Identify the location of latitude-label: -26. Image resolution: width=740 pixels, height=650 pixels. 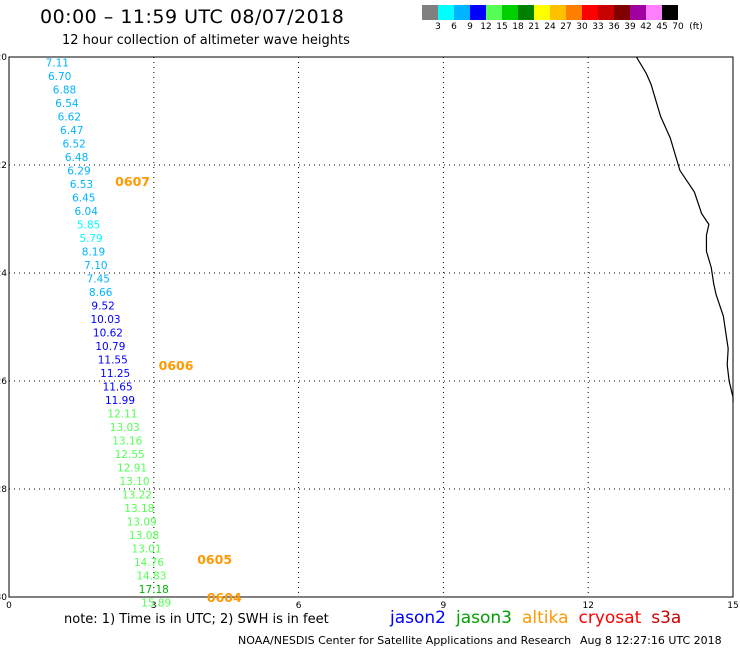
(3, 382).